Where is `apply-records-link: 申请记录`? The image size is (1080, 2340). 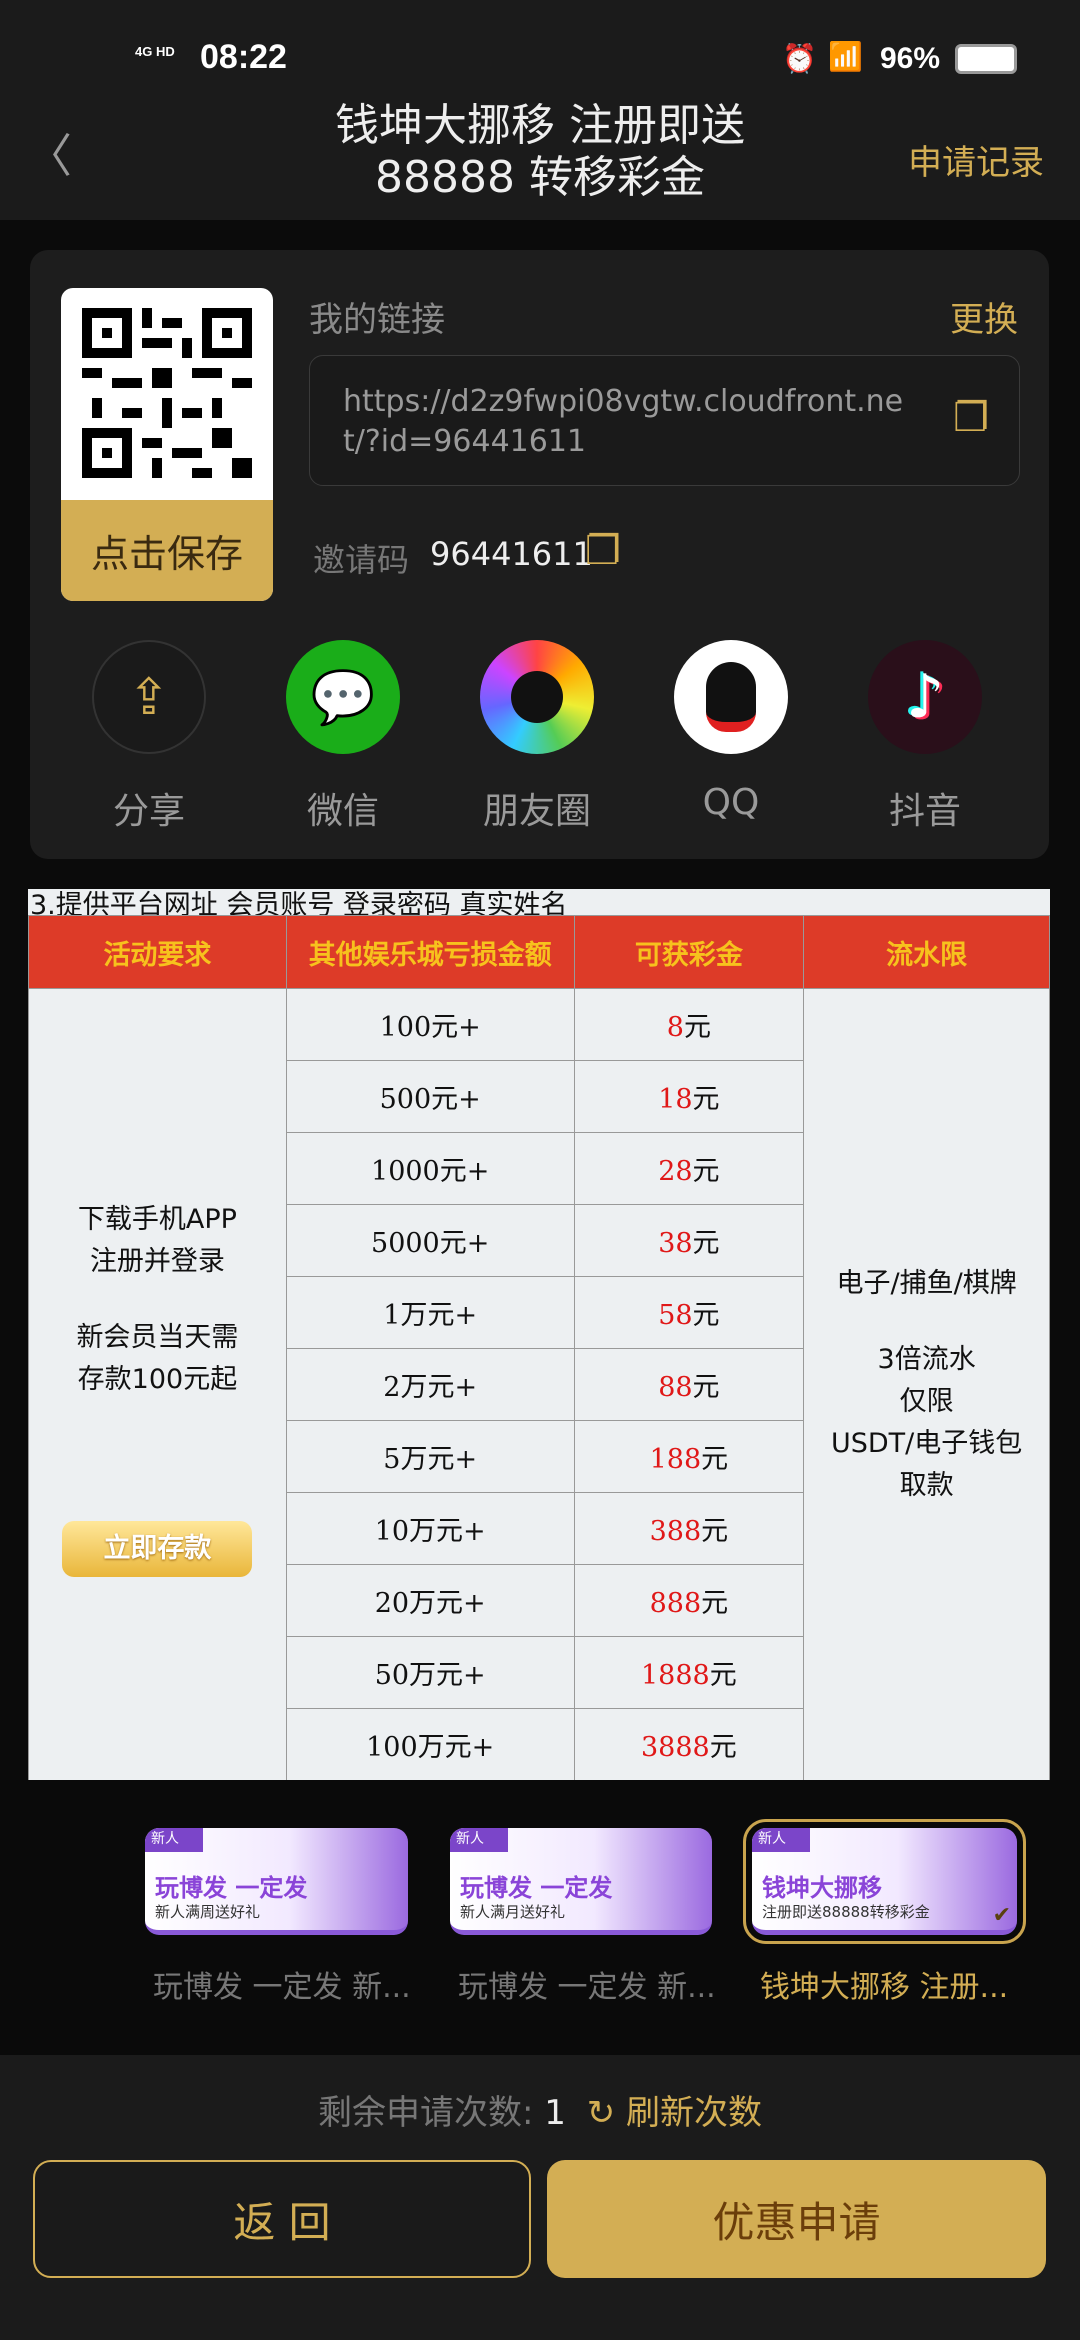
apply-records-link: 申请记录 is located at coordinates (976, 163).